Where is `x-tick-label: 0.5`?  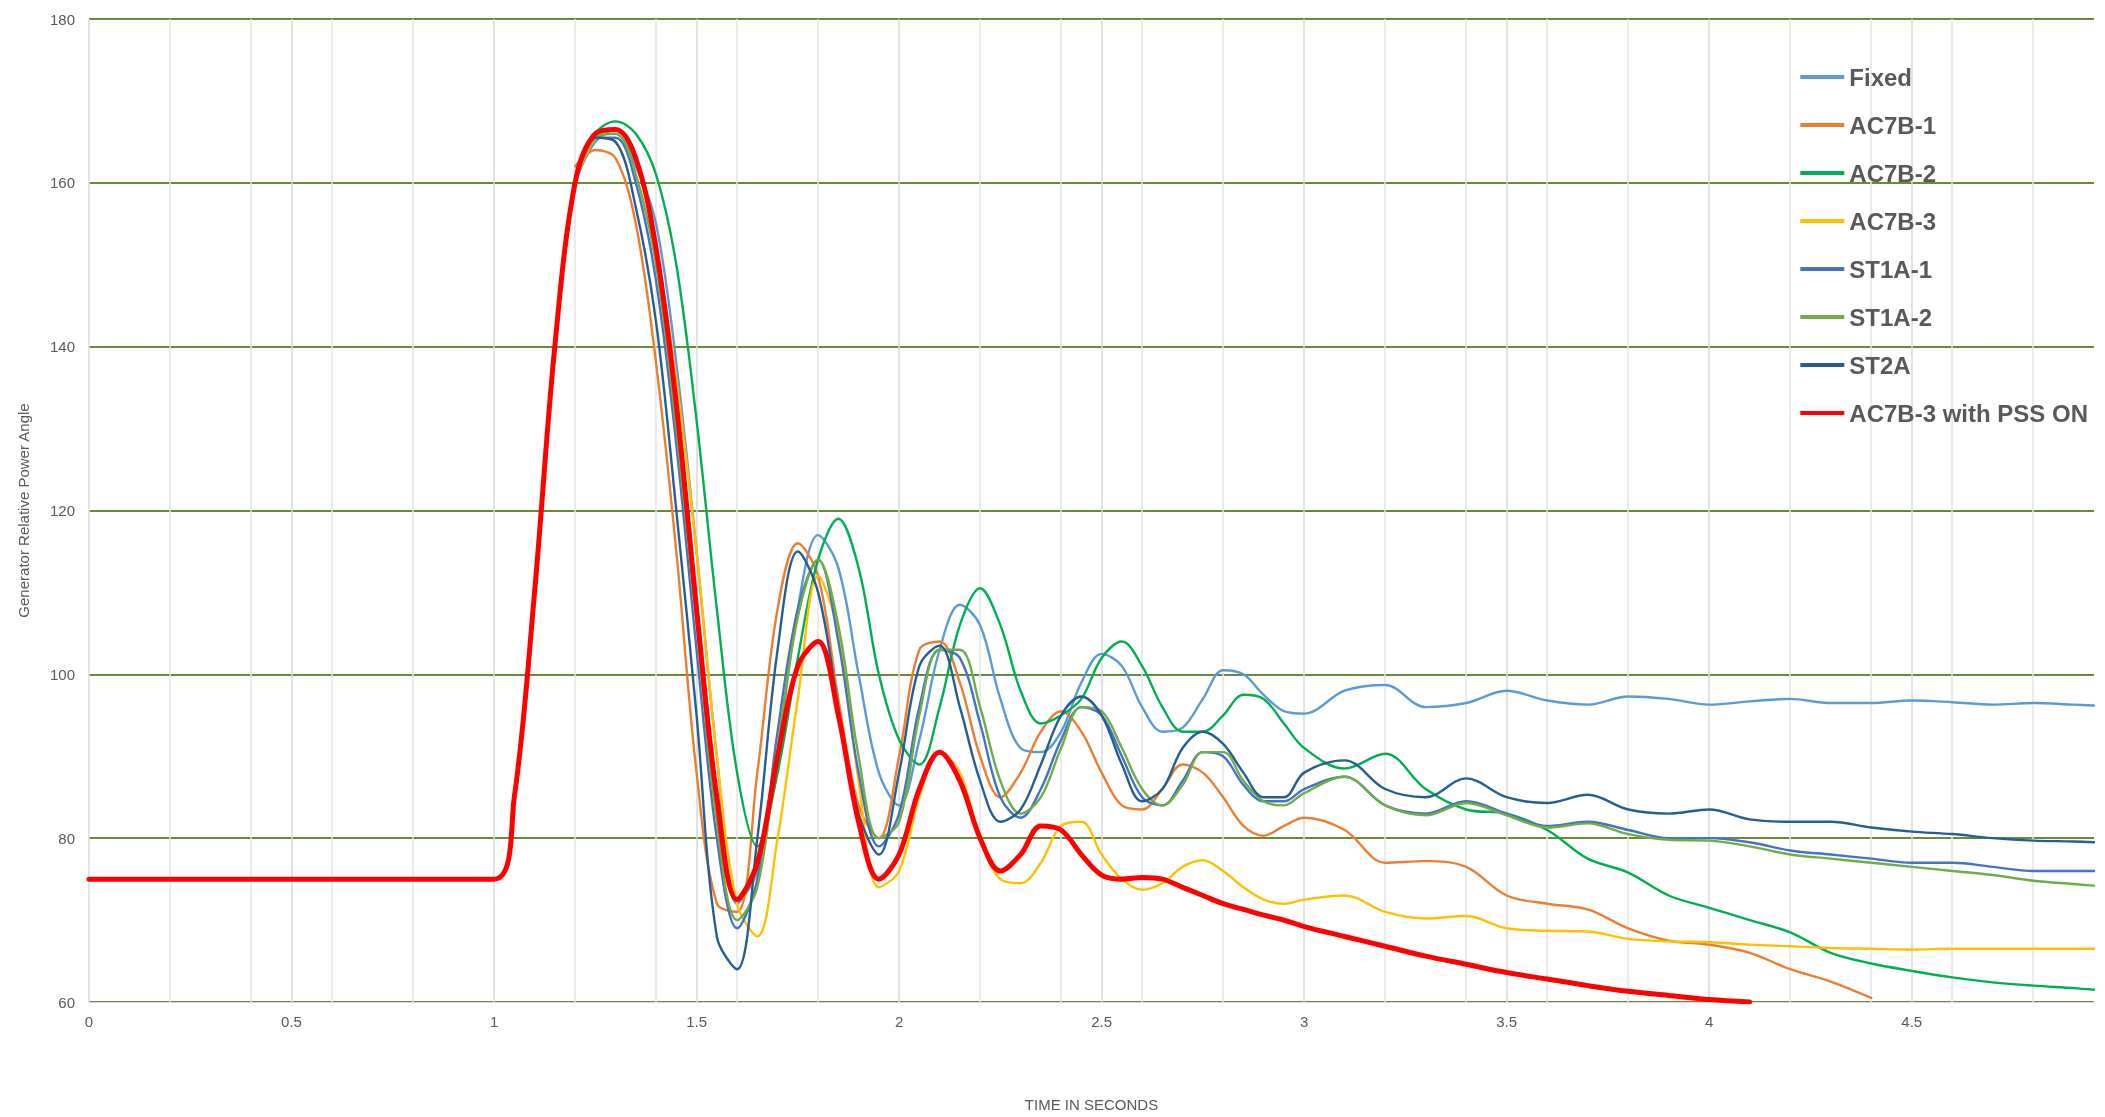 x-tick-label: 0.5 is located at coordinates (291, 1021).